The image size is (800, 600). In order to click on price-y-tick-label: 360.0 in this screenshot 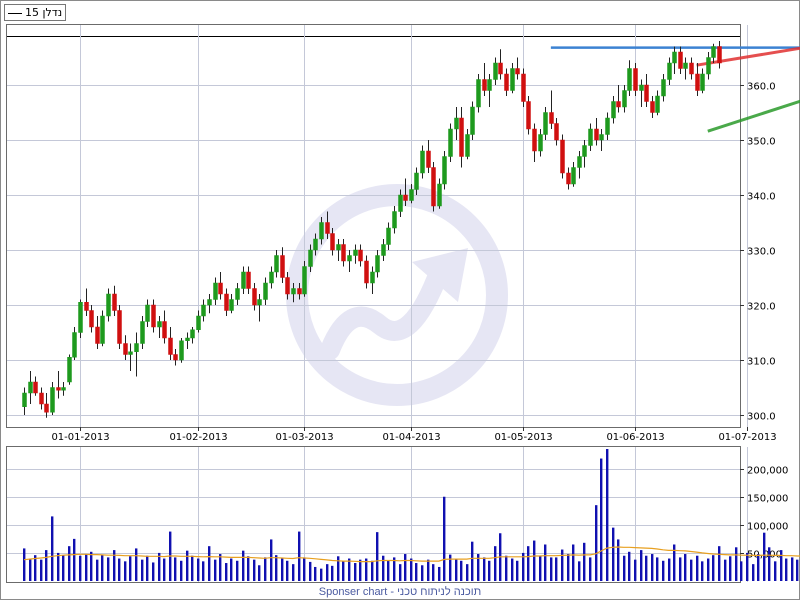, I will do `click(761, 87)`.